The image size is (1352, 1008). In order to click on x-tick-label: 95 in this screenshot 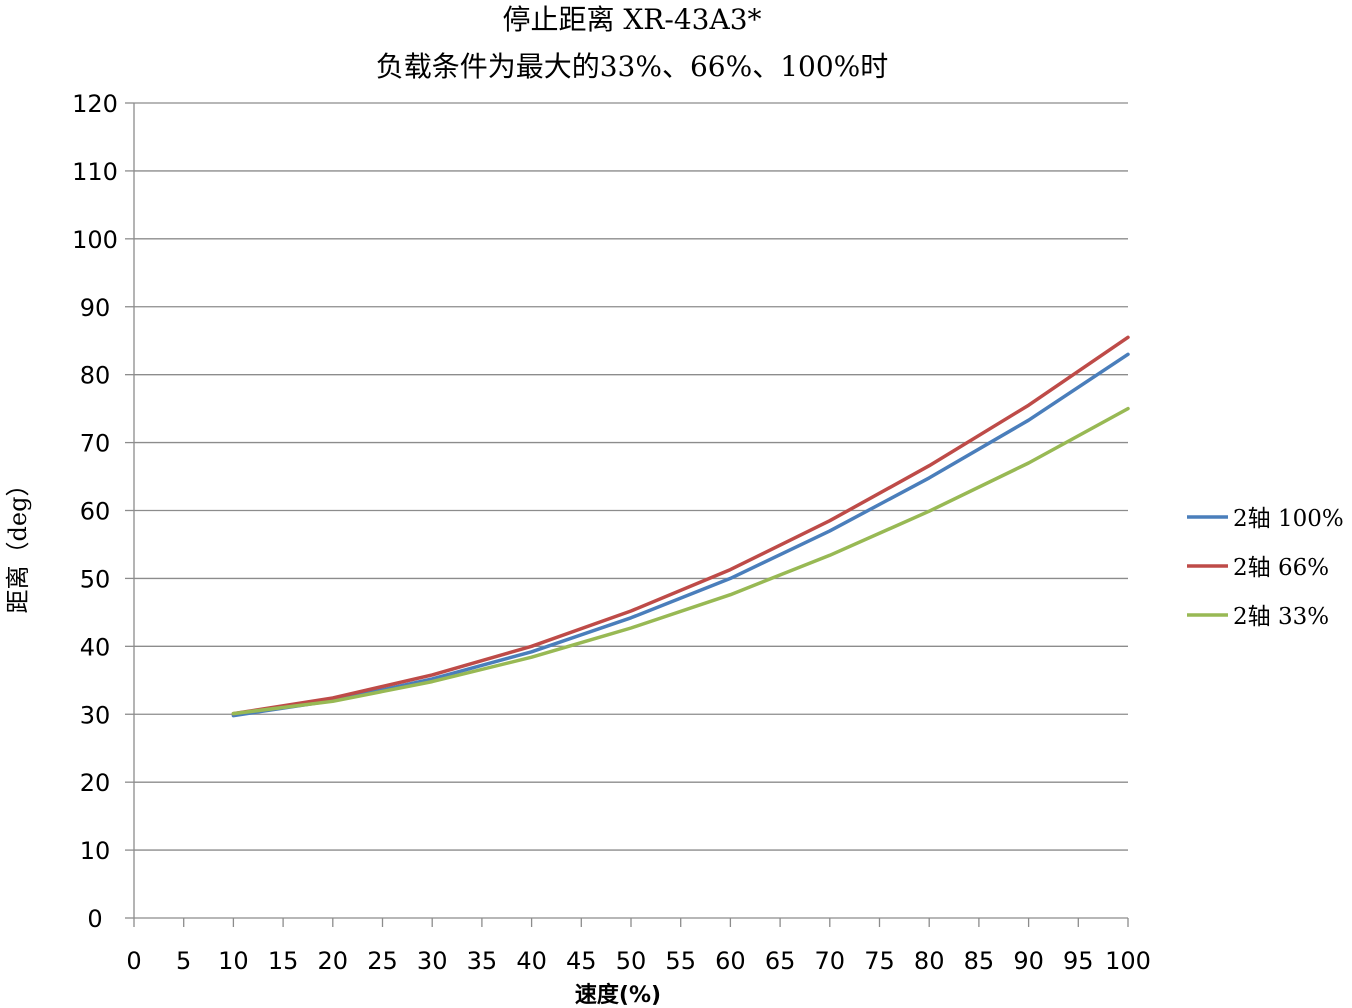, I will do `click(1078, 961)`.